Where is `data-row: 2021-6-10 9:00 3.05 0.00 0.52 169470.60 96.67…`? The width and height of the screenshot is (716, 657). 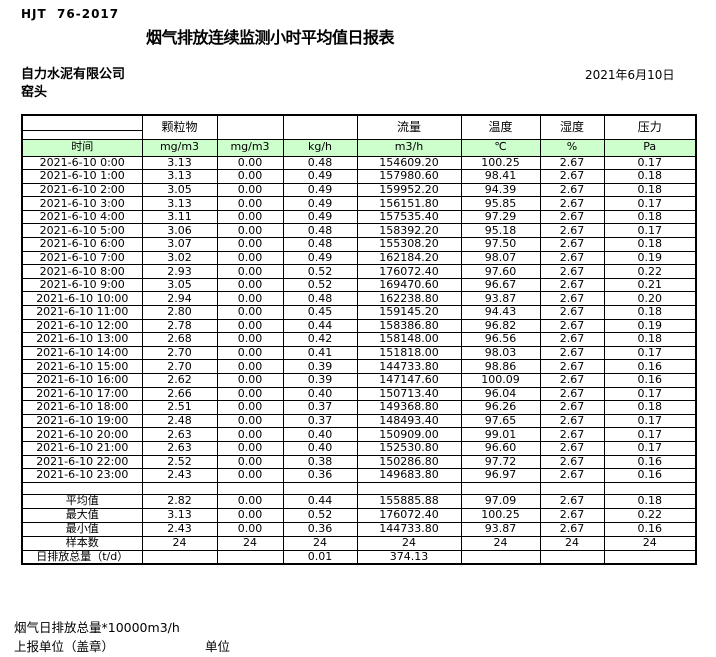
data-row: 2021-6-10 9:00 3.05 0.00 0.52 169470.60 96.67… is located at coordinates (359, 285).